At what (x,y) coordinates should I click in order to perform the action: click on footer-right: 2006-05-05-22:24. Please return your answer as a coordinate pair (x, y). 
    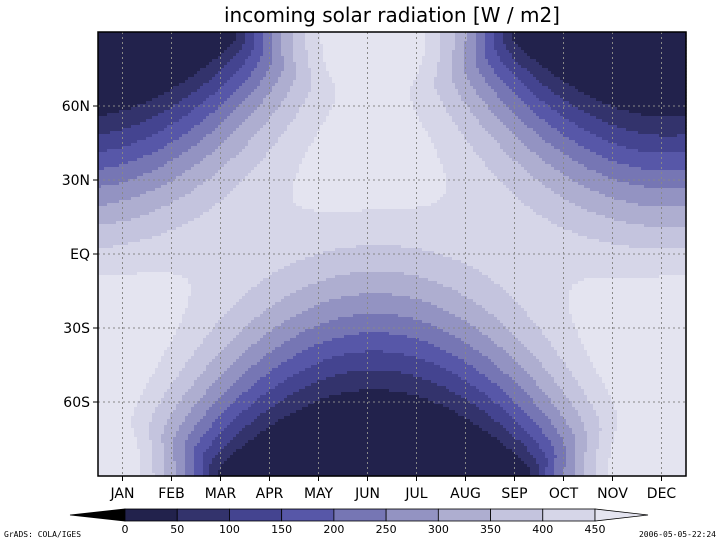
    Looking at the image, I should click on (677, 534).